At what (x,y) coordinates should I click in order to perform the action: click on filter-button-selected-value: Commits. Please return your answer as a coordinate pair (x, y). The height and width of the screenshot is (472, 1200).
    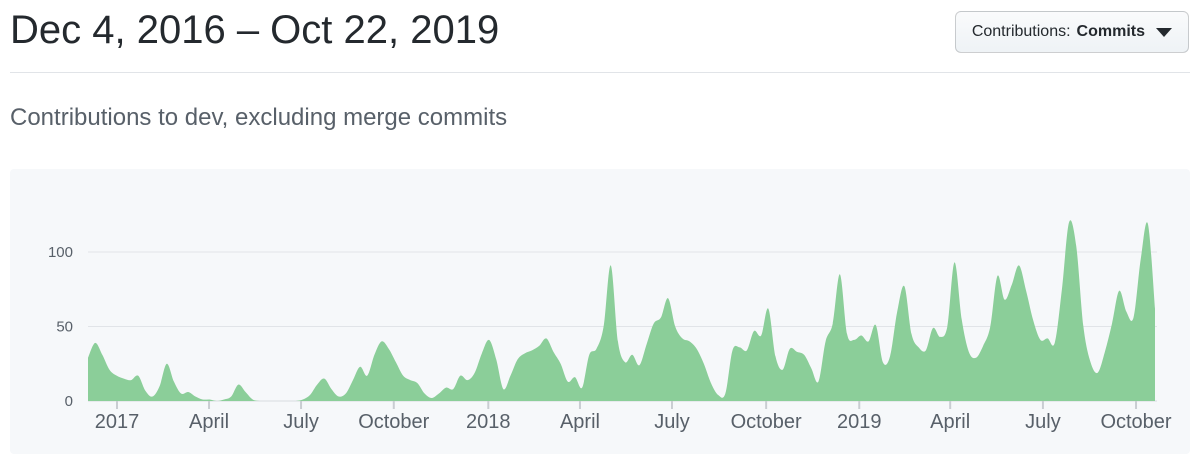
    Looking at the image, I should click on (1110, 31).